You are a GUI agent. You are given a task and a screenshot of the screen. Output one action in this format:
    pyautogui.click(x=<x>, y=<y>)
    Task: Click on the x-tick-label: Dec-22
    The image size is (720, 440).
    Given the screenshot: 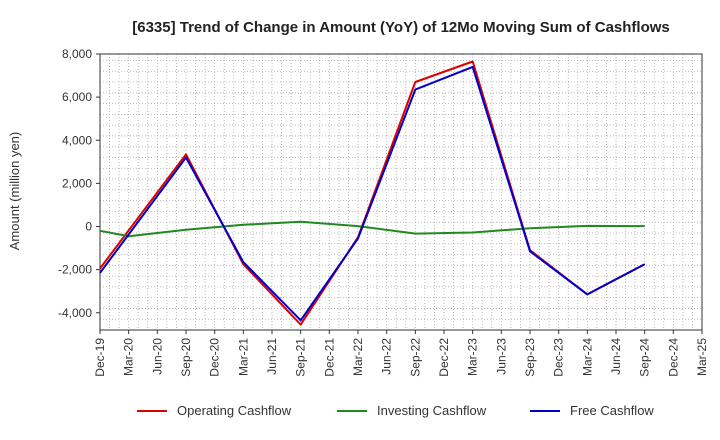 What is the action you would take?
    pyautogui.click(x=444, y=357)
    